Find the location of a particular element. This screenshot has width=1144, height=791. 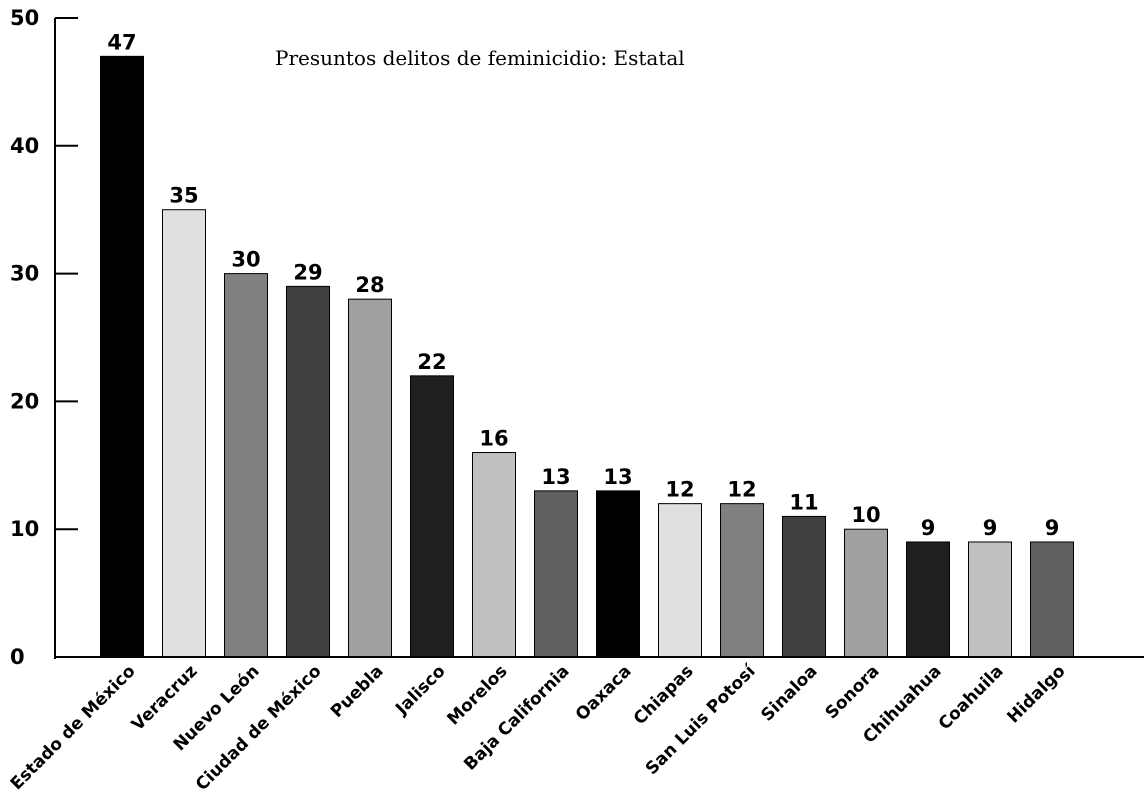

category-label: San Luis Potosí is located at coordinates (701, 720).